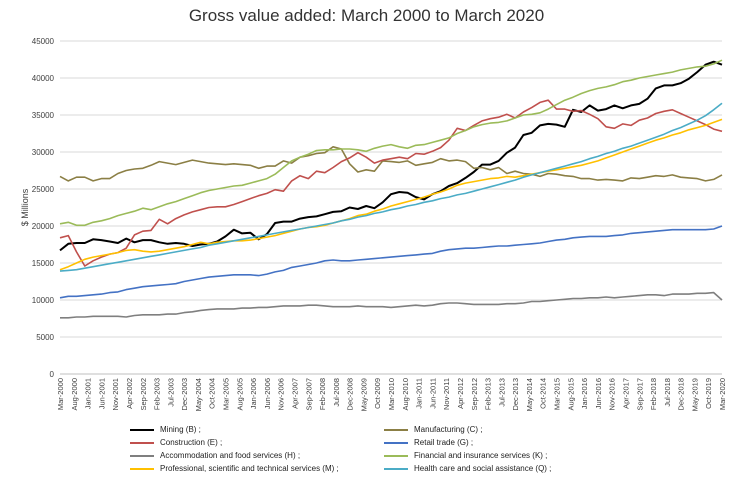  I want to click on legend-item: Manufacturing (C) ;, so click(433, 429).